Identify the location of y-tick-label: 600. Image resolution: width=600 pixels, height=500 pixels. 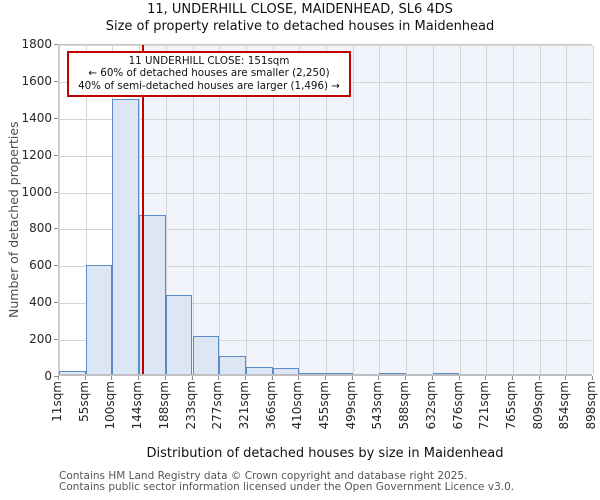
(40, 265).